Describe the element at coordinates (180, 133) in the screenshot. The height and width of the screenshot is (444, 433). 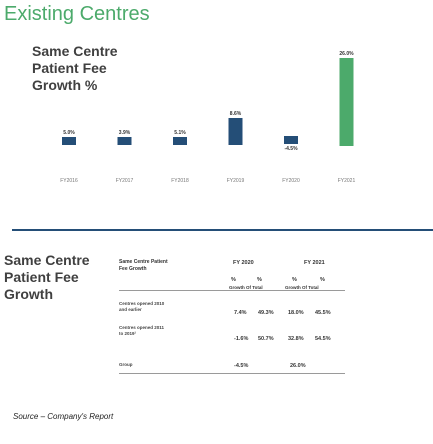
I see `data-label: 5.1%` at that location.